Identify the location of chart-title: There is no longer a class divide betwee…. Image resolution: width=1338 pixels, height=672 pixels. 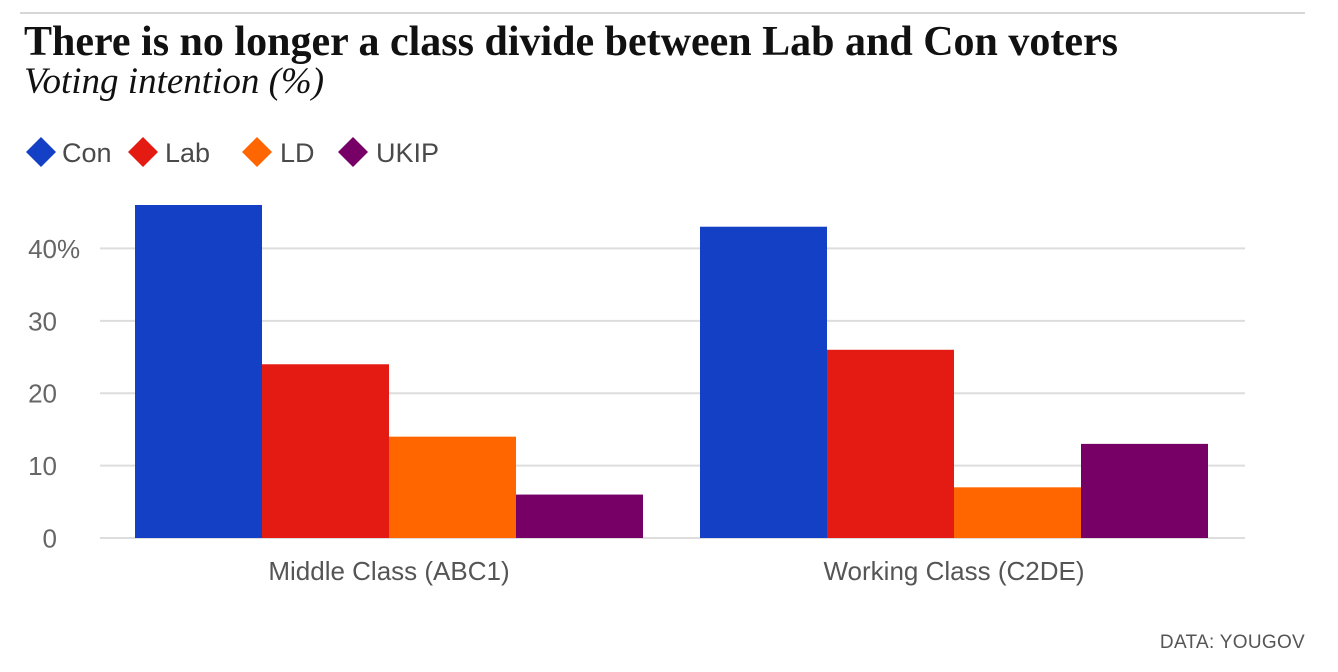
(571, 42).